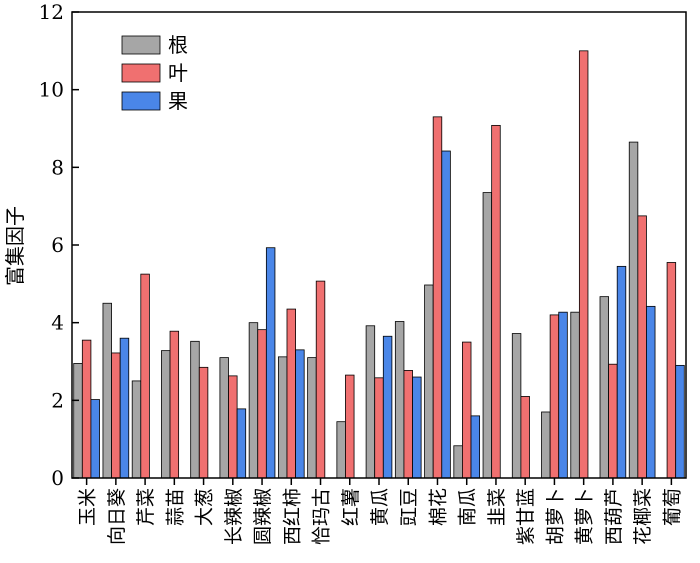  What do you see at coordinates (117, 516) in the screenshot?
I see `category-label: 向日葵` at bounding box center [117, 516].